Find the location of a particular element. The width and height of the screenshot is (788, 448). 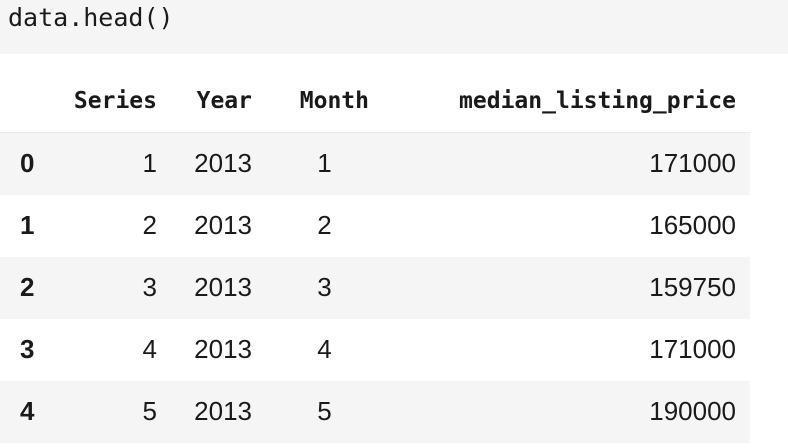

cell-month: 2 is located at coordinates (324, 225).